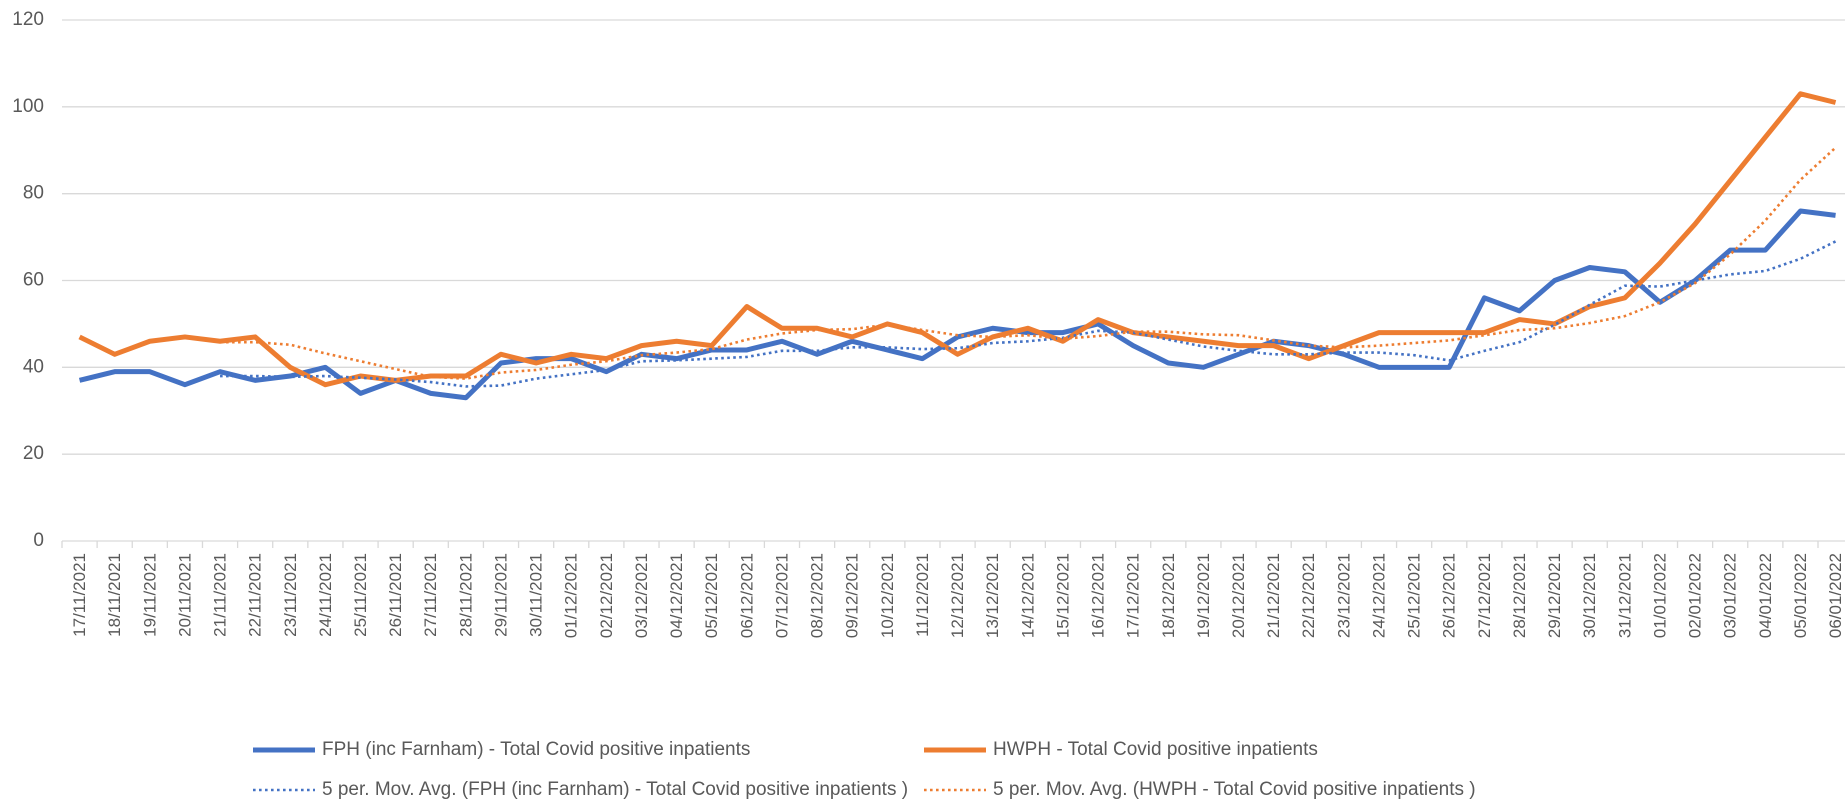 This screenshot has height=806, width=1845. I want to click on x-tick-label: 13/12/2021, so click(992, 595).